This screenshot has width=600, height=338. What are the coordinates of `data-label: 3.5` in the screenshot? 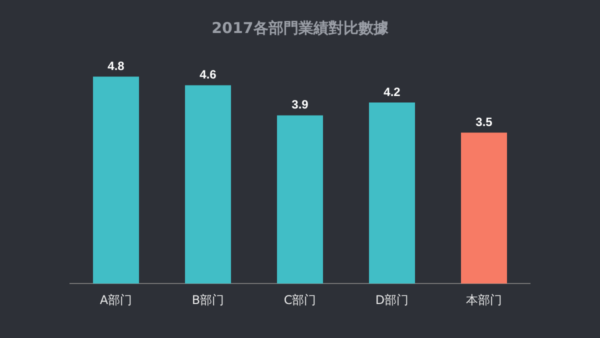 It's located at (484, 121).